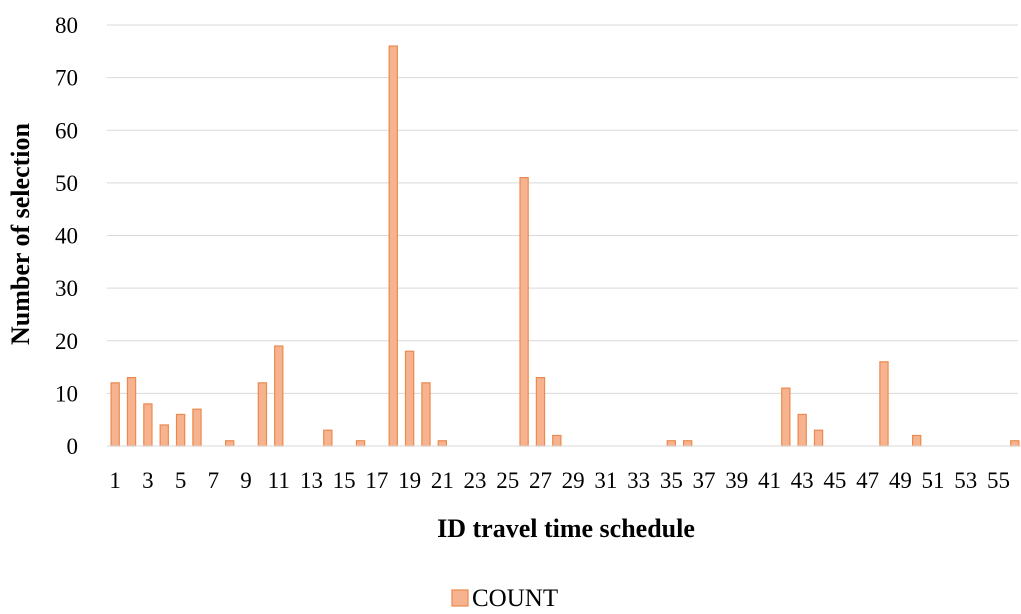  Describe the element at coordinates (279, 480) in the screenshot. I see `x-tick-label: 11` at that location.